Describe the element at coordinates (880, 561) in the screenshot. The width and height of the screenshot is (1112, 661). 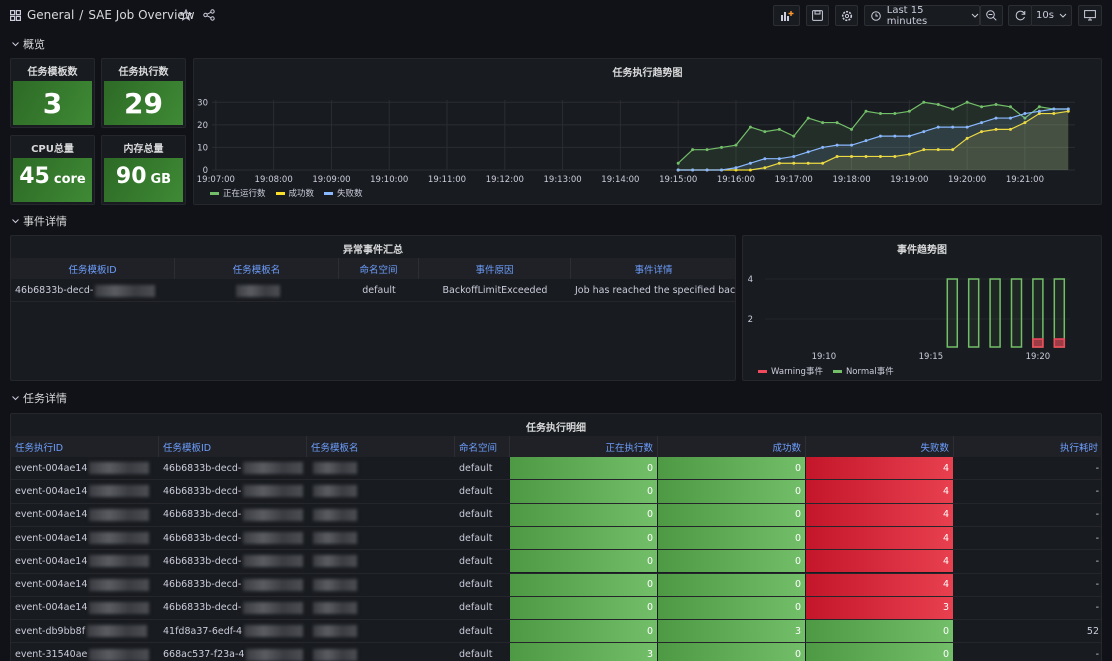
I see `table-cell: 4` at that location.